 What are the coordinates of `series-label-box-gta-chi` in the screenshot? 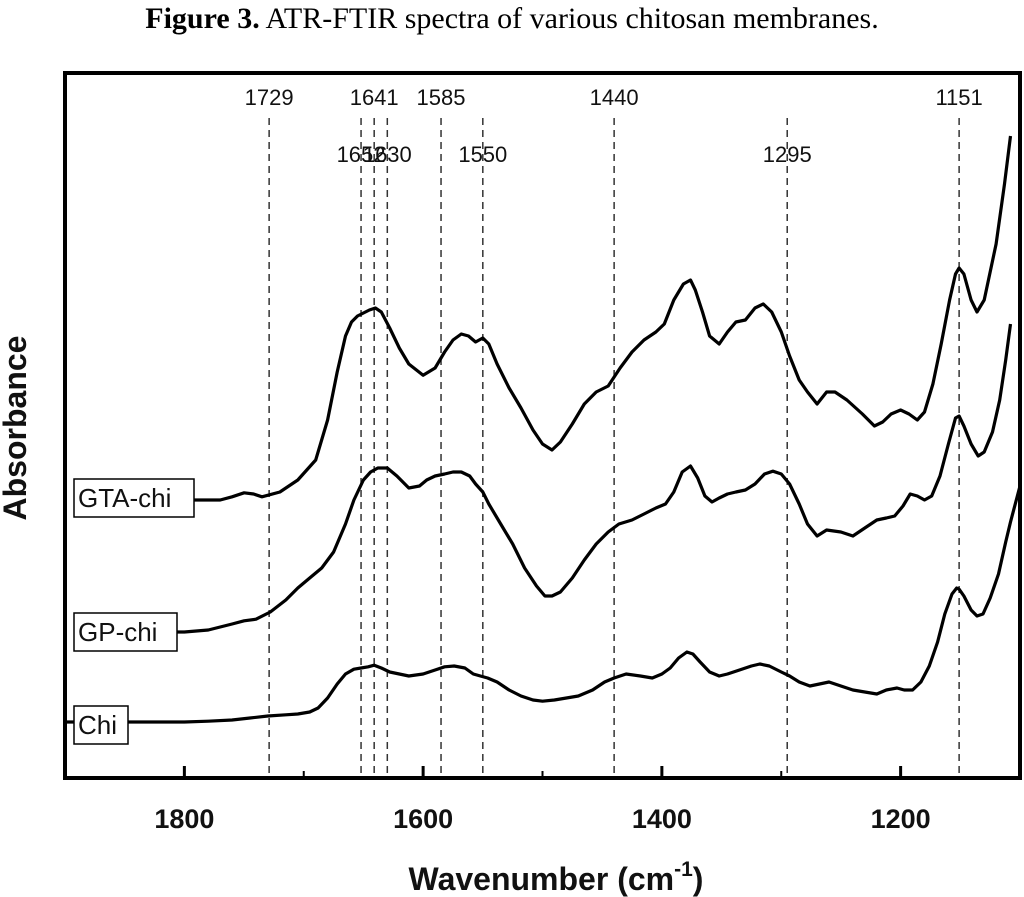 It's located at (134, 498).